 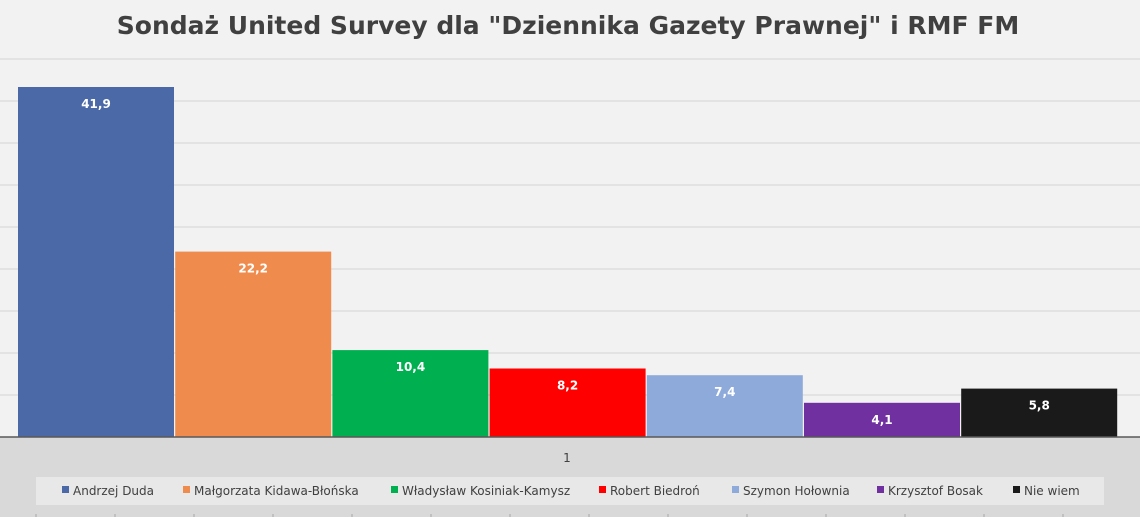 I want to click on legend-box, so click(x=570, y=491).